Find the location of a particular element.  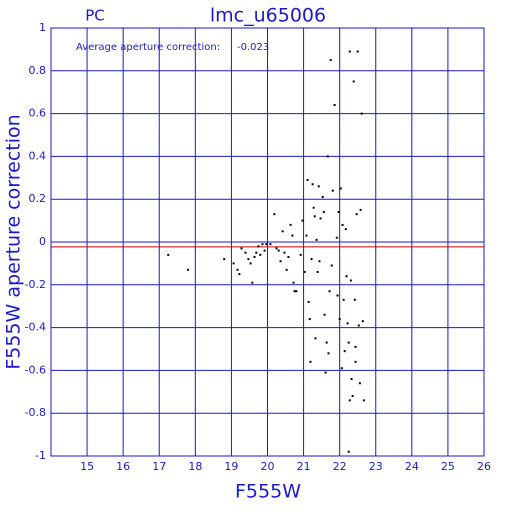

y-axis-label: F555W aperture correction is located at coordinates (14, 241).